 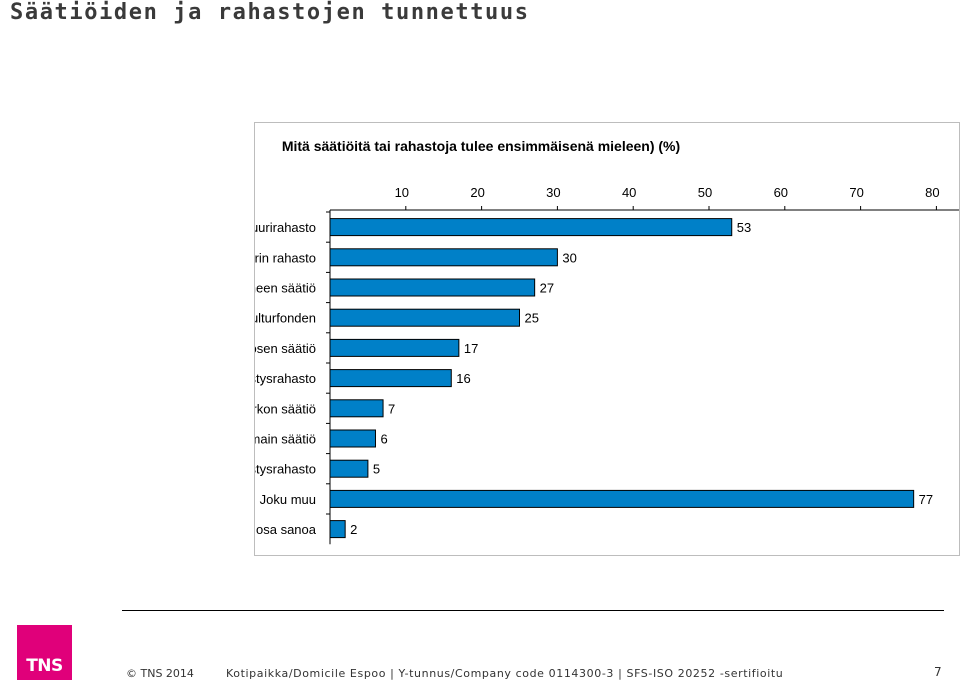 I want to click on data-label: 77, so click(x=926, y=499).